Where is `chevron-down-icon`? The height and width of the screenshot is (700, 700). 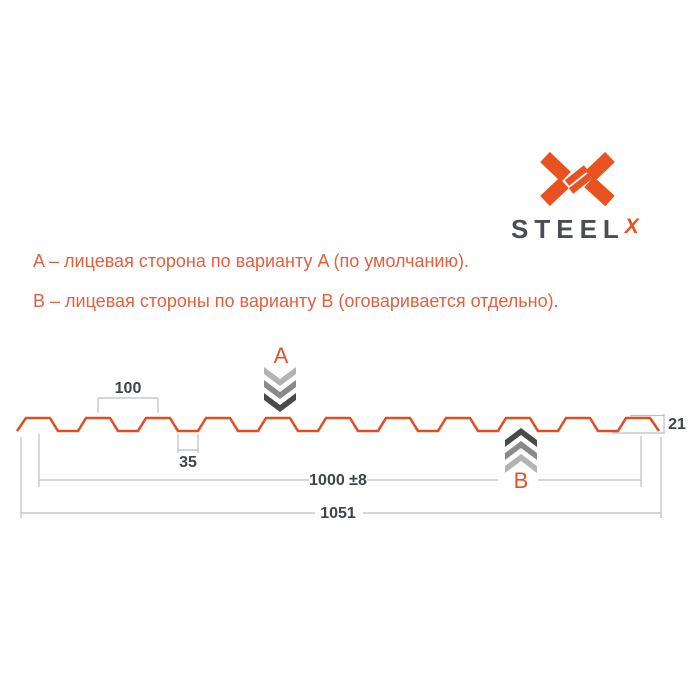 chevron-down-icon is located at coordinates (280, 389).